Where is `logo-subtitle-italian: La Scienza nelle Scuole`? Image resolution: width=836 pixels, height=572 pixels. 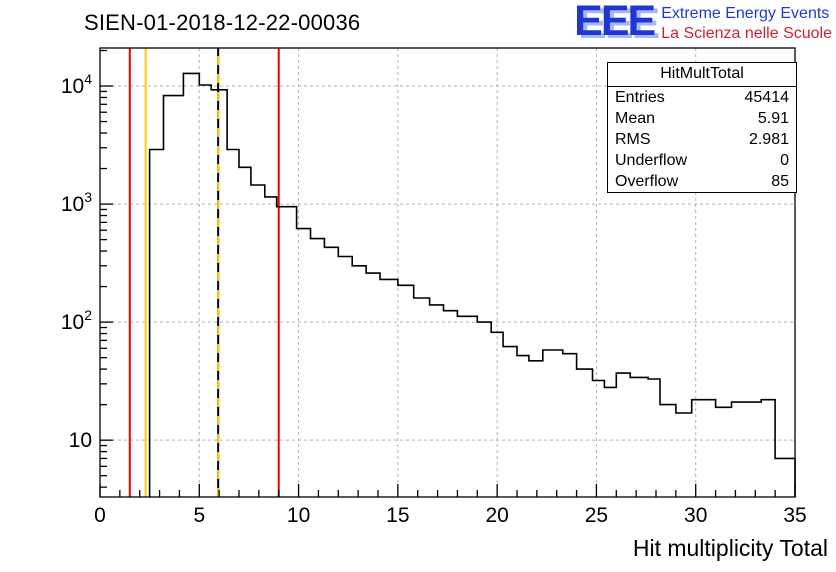 logo-subtitle-italian: La Scienza nelle Scuole is located at coordinates (746, 33).